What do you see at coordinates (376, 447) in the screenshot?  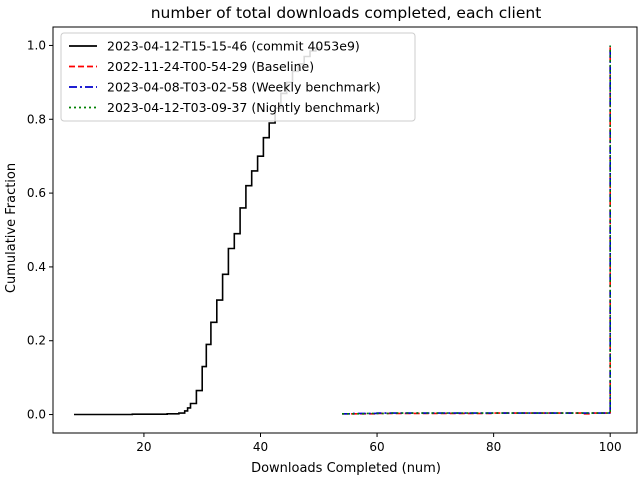 I see `x-tick-label: 60` at bounding box center [376, 447].